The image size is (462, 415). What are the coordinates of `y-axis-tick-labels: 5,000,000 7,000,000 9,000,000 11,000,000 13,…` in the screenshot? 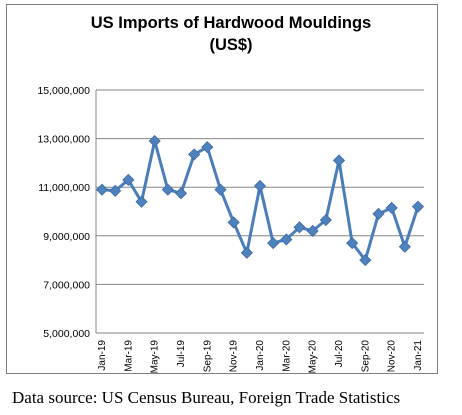 It's located at (63, 212).